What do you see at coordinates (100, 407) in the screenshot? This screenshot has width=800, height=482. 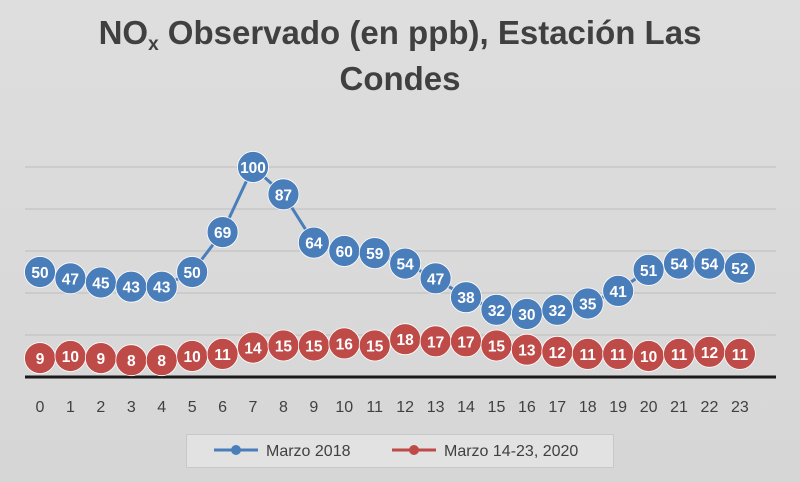 I see `x-tick-label: 2` at bounding box center [100, 407].